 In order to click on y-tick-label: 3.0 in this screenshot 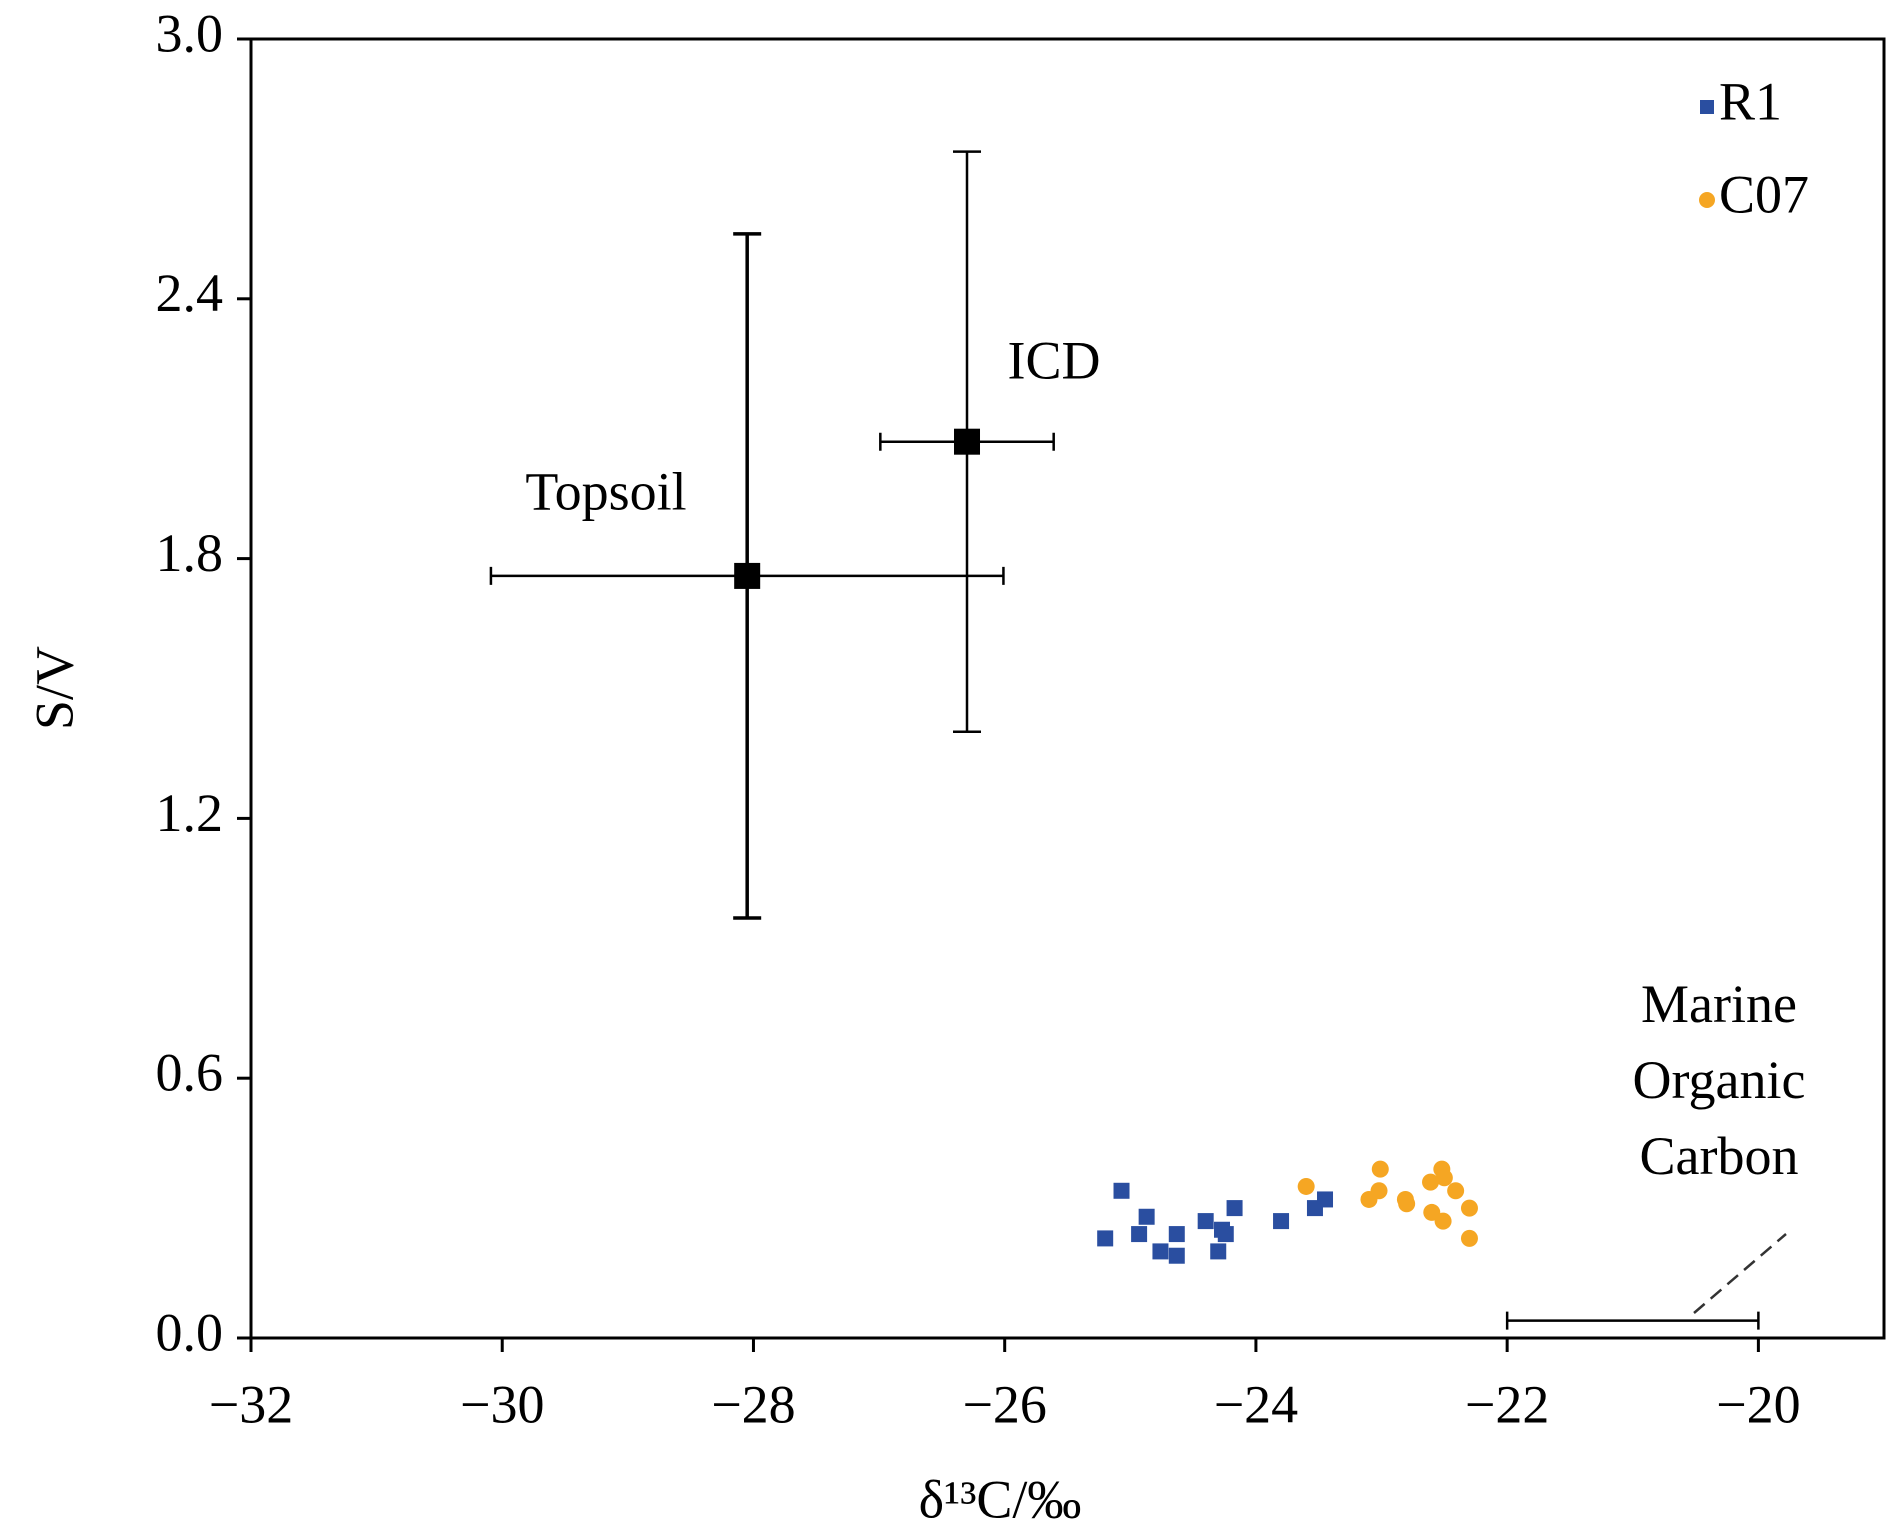, I will do `click(190, 33)`.